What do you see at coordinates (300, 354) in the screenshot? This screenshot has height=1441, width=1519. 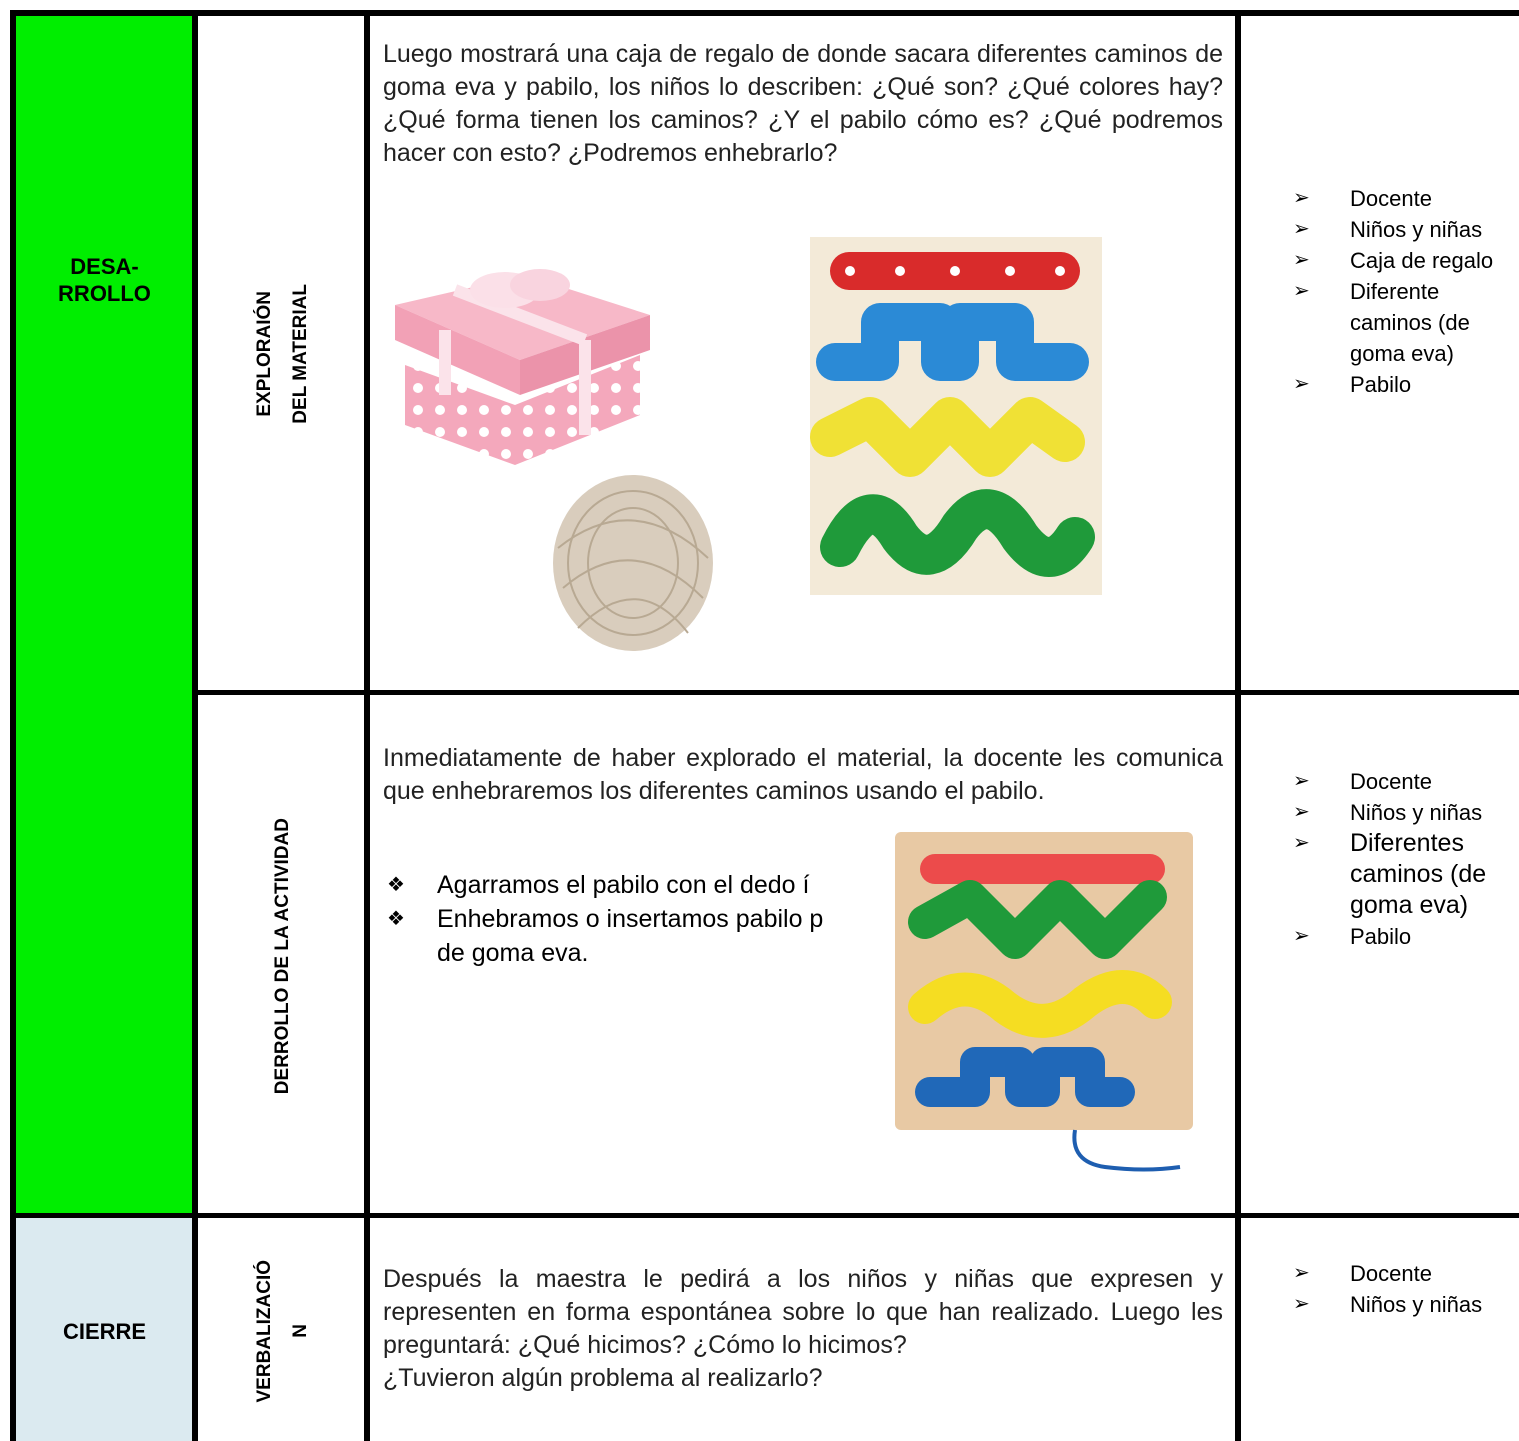 I see `phase-text: DEL MATERIAL` at bounding box center [300, 354].